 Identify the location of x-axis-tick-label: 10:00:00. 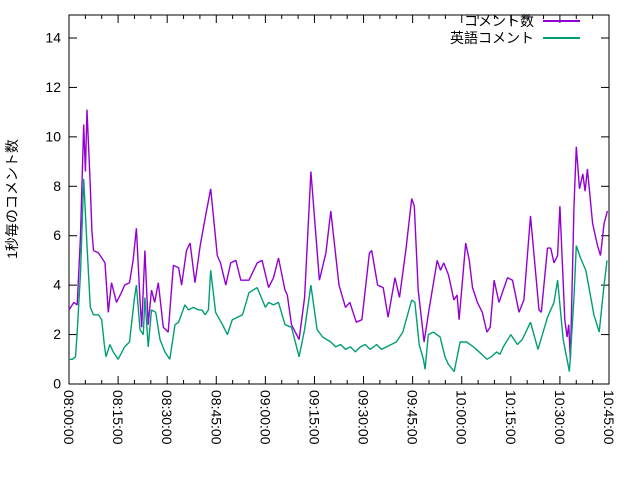
(462, 417).